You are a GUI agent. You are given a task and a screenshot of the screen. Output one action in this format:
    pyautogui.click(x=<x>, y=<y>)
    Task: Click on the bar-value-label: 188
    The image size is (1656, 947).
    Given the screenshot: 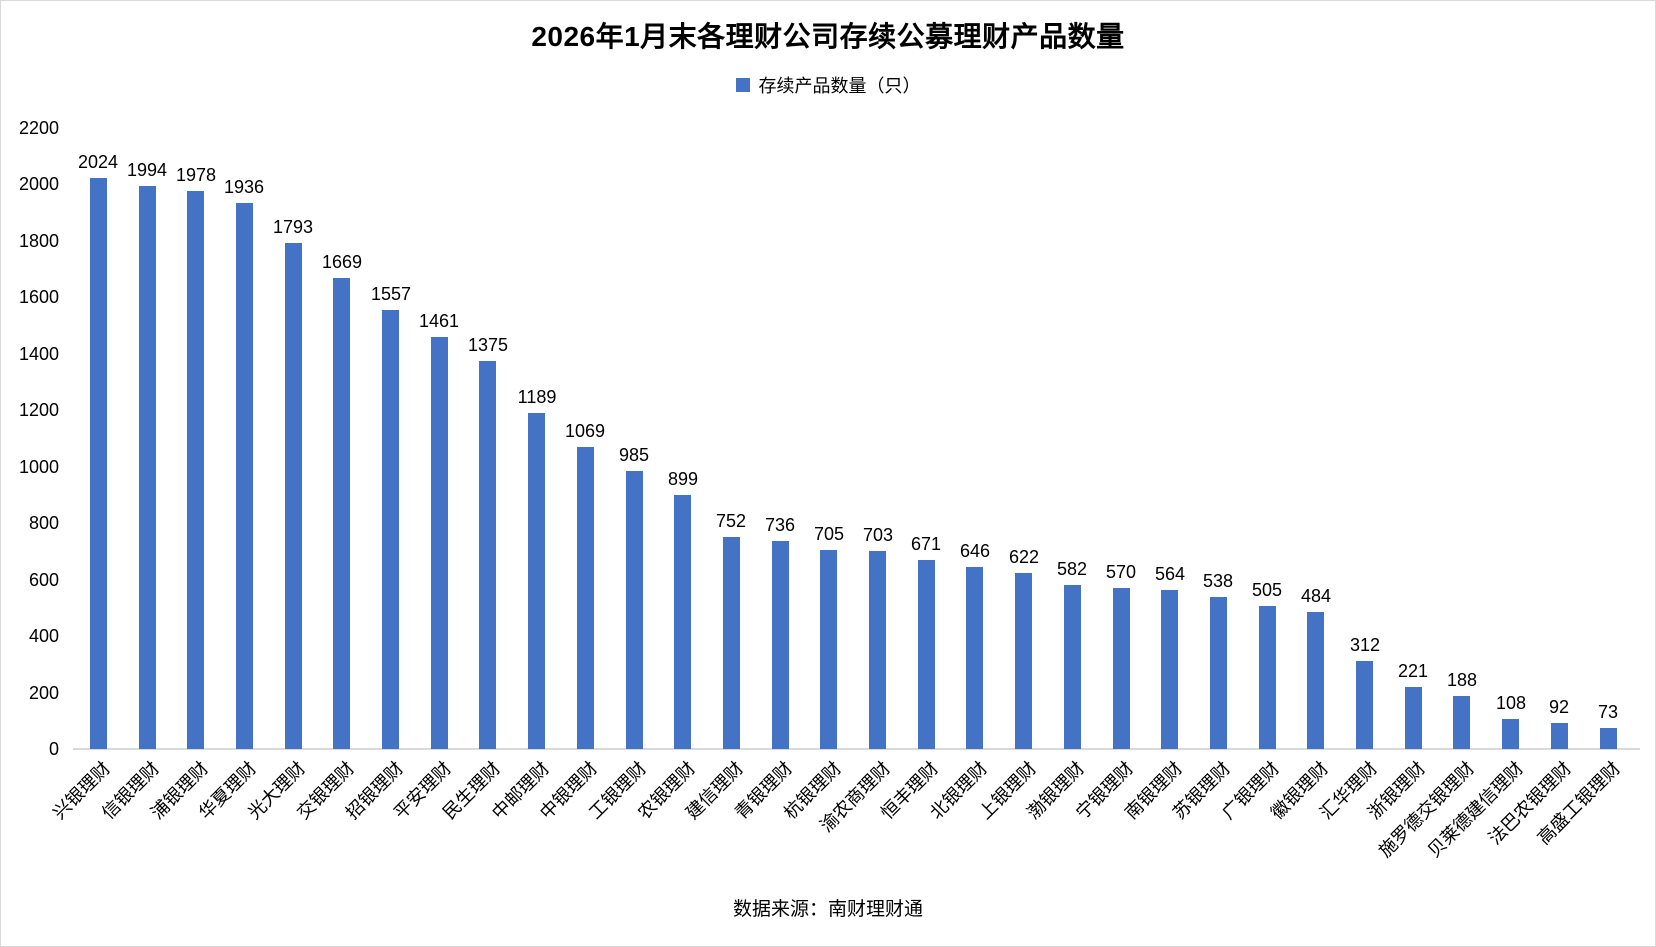 What is the action you would take?
    pyautogui.click(x=1462, y=680)
    